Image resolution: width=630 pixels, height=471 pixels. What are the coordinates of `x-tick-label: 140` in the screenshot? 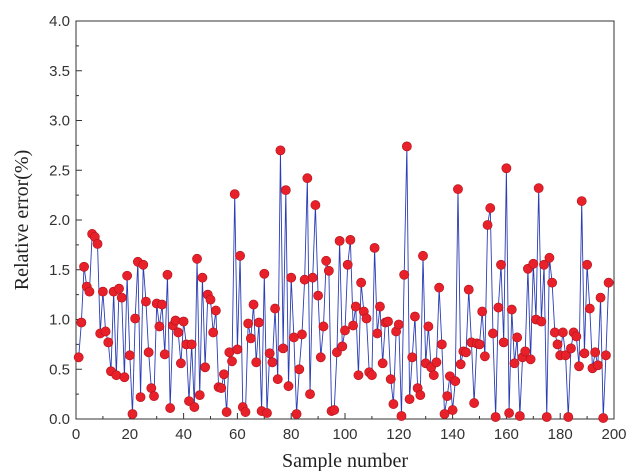 It's located at (452, 434).